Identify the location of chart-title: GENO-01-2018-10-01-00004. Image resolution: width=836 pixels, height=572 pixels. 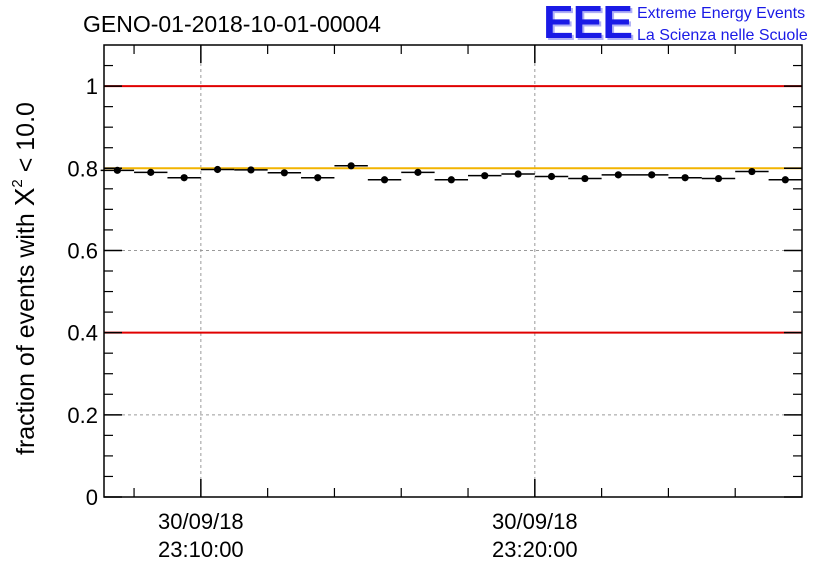
(232, 24).